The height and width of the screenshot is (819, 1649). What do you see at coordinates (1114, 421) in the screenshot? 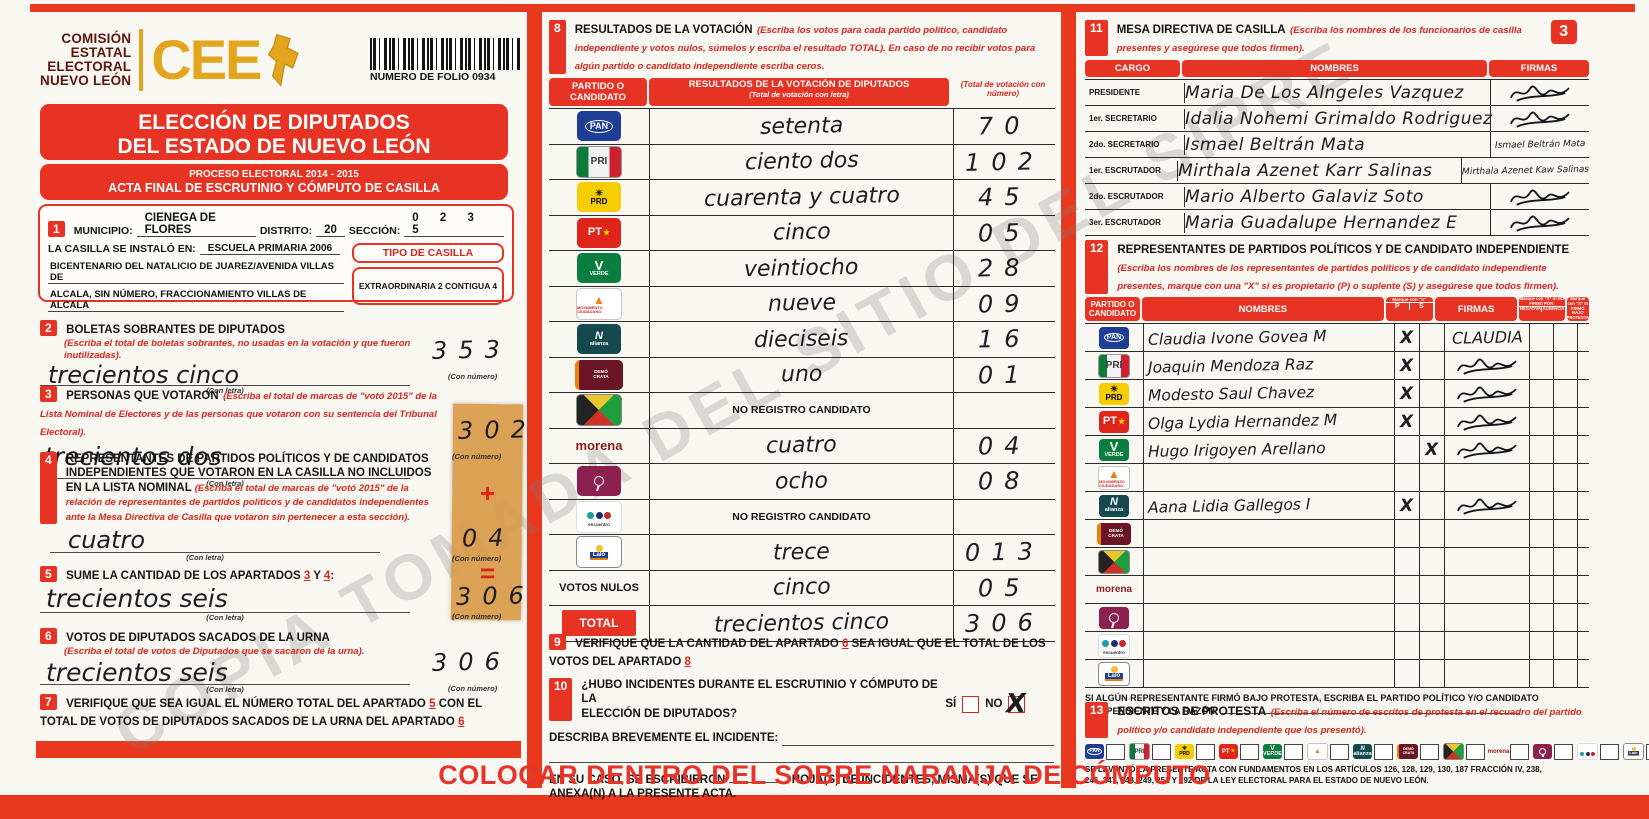
I see `pt-logo: PT ★` at bounding box center [1114, 421].